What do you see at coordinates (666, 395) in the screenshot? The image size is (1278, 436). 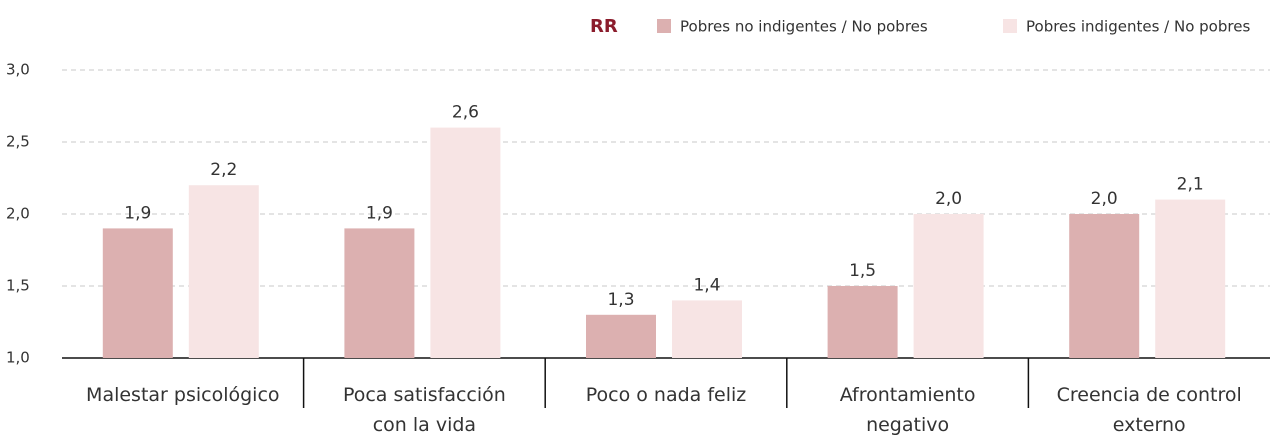 I see `x-tick-label: Poco o nada feliz` at bounding box center [666, 395].